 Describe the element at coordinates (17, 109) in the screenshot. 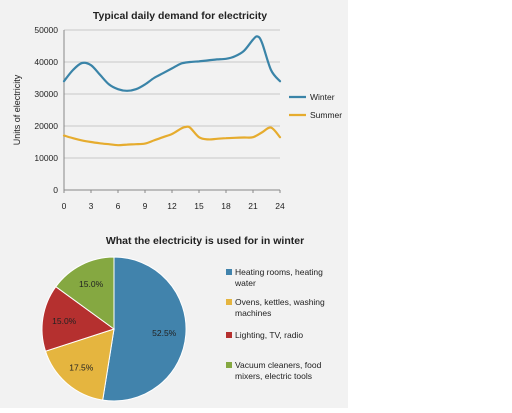

I see `y-axis-label: Units of electricity` at that location.